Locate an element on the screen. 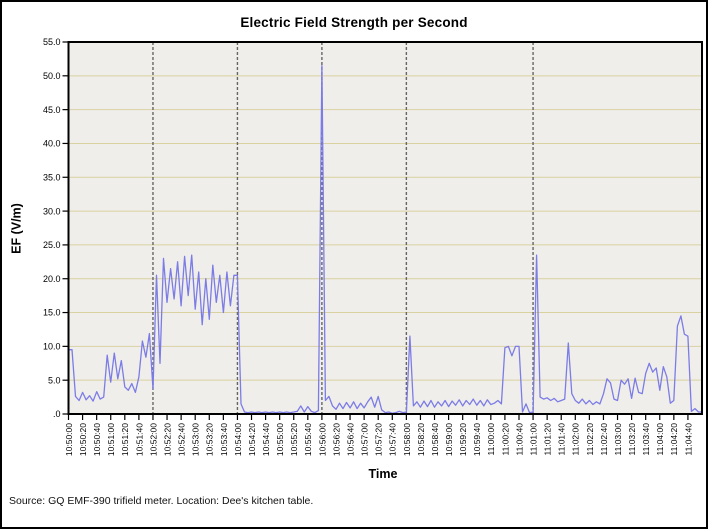  x-tick-label: 10:57:40 is located at coordinates (393, 439).